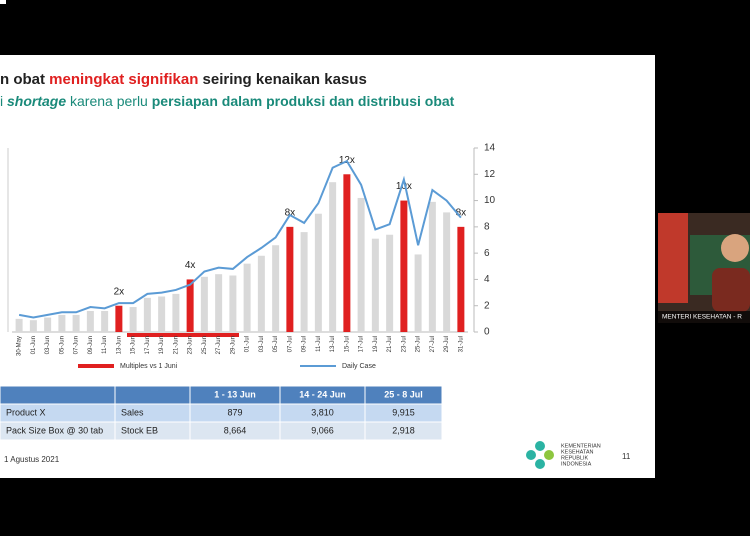  Describe the element at coordinates (119, 291) in the screenshot. I see `value-label: 2x` at that location.